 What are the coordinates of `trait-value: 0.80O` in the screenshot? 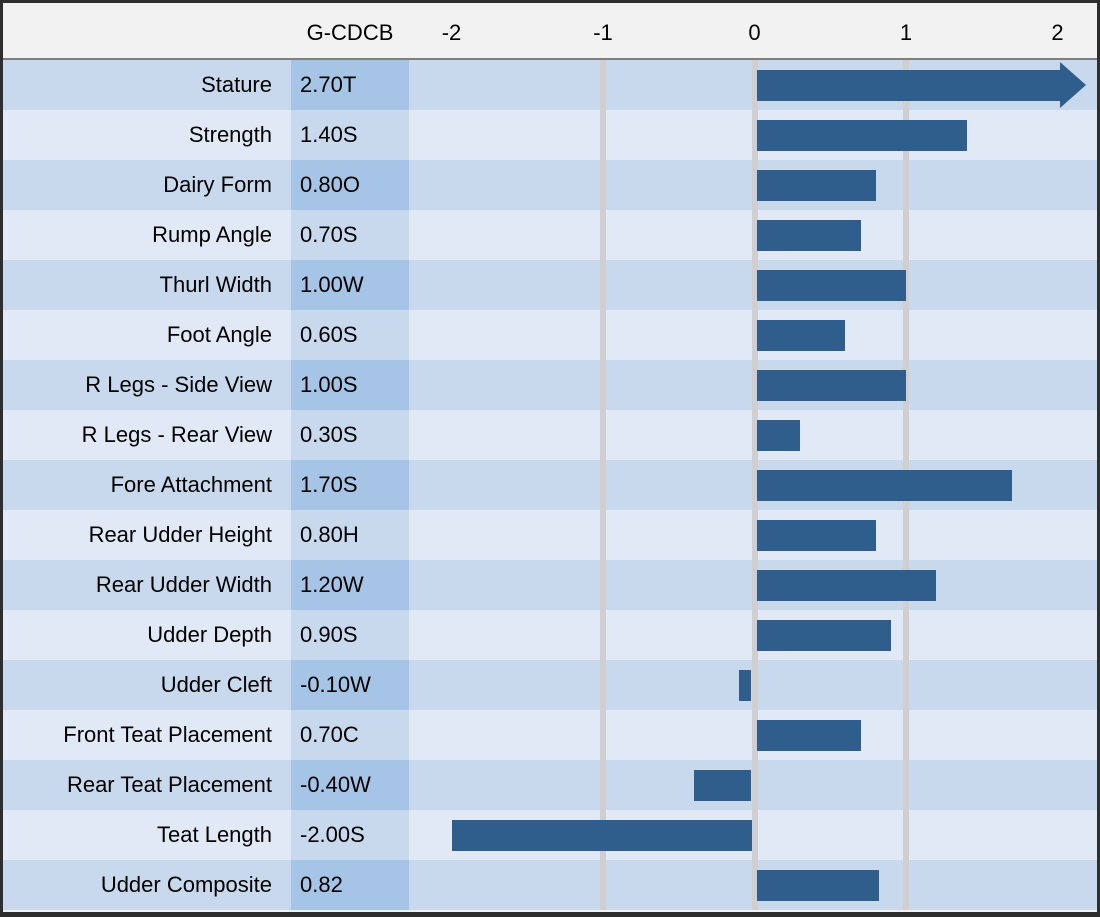 It's located at (350, 185).